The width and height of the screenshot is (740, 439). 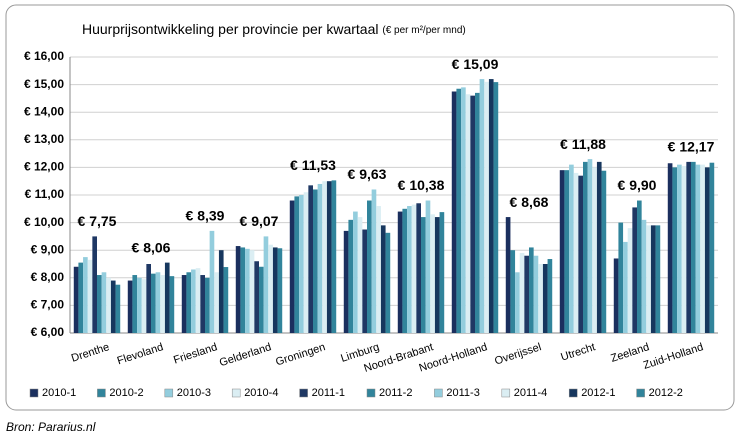 I want to click on y-tick-label: € 13,00, so click(x=44, y=139).